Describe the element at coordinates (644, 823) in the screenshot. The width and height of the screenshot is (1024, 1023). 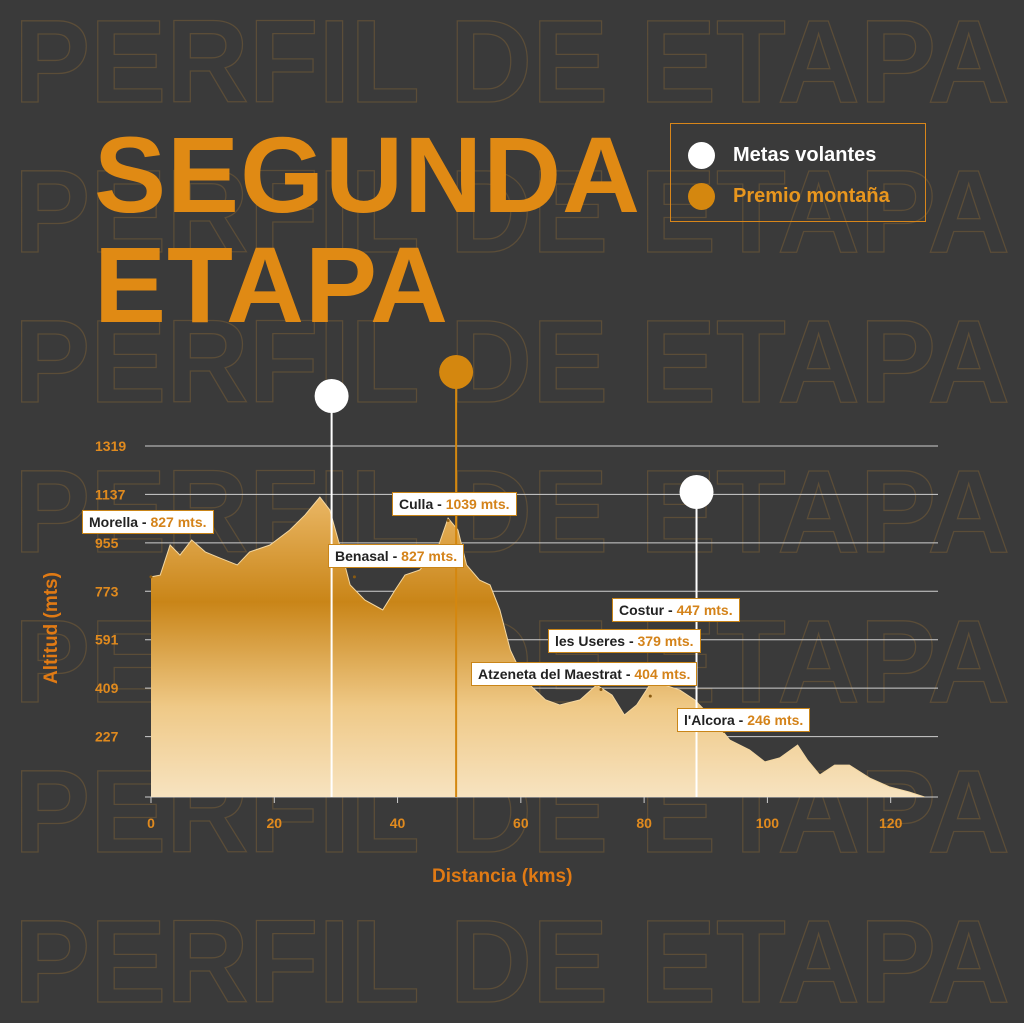
I see `x-tick-label: 80` at that location.